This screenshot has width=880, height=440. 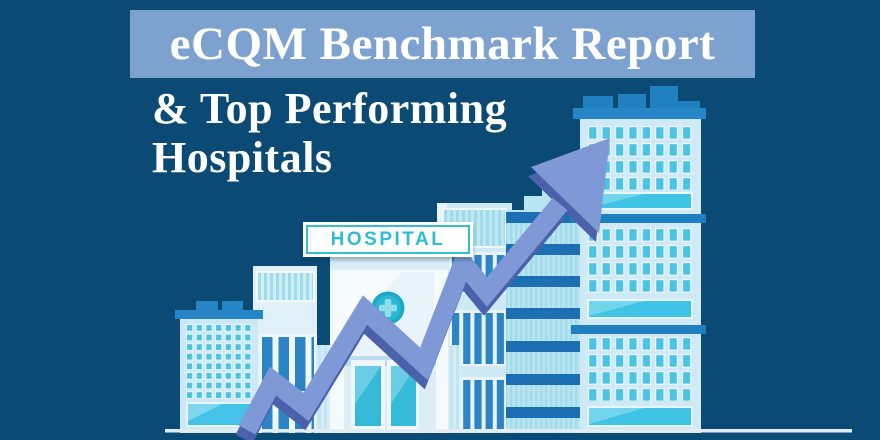 What do you see at coordinates (508, 431) in the screenshot?
I see `ground-line` at bounding box center [508, 431].